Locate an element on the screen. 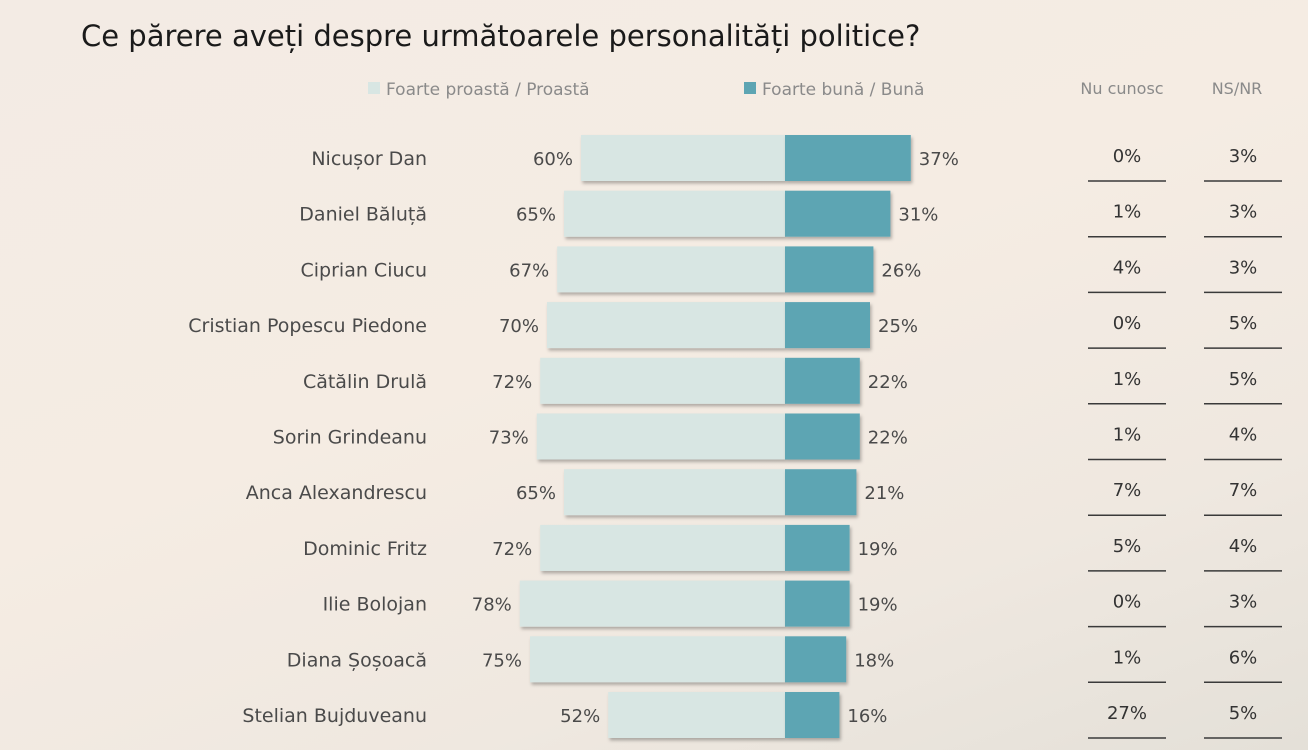 The width and height of the screenshot is (1308, 750). value-label-negative: 75% is located at coordinates (502, 660).